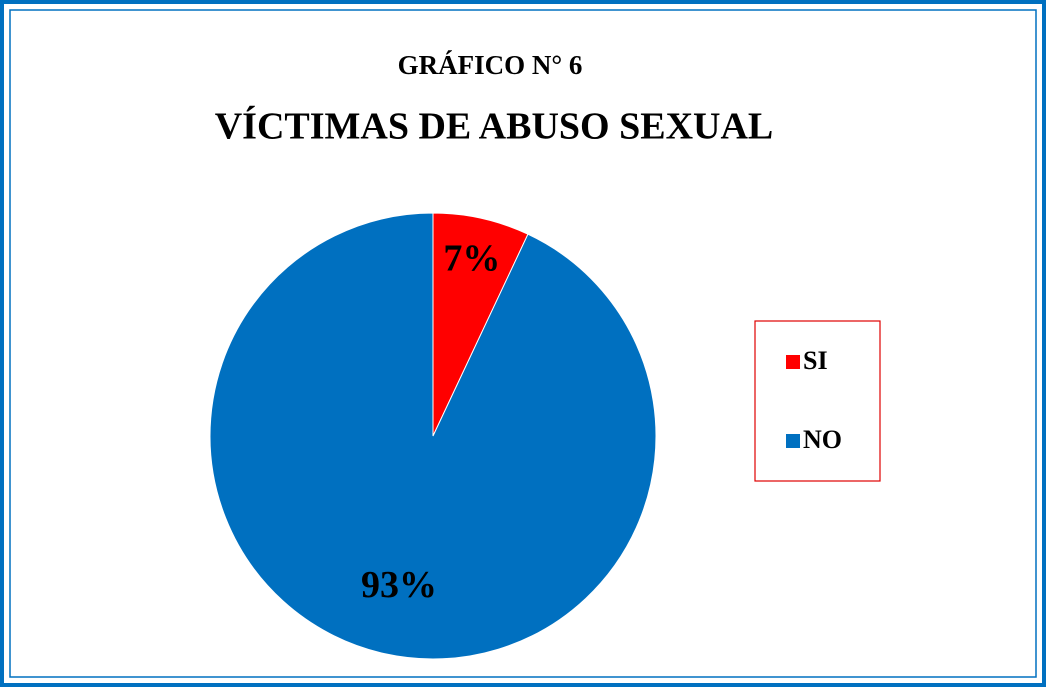  I want to click on legend-label: NO, so click(822, 439).